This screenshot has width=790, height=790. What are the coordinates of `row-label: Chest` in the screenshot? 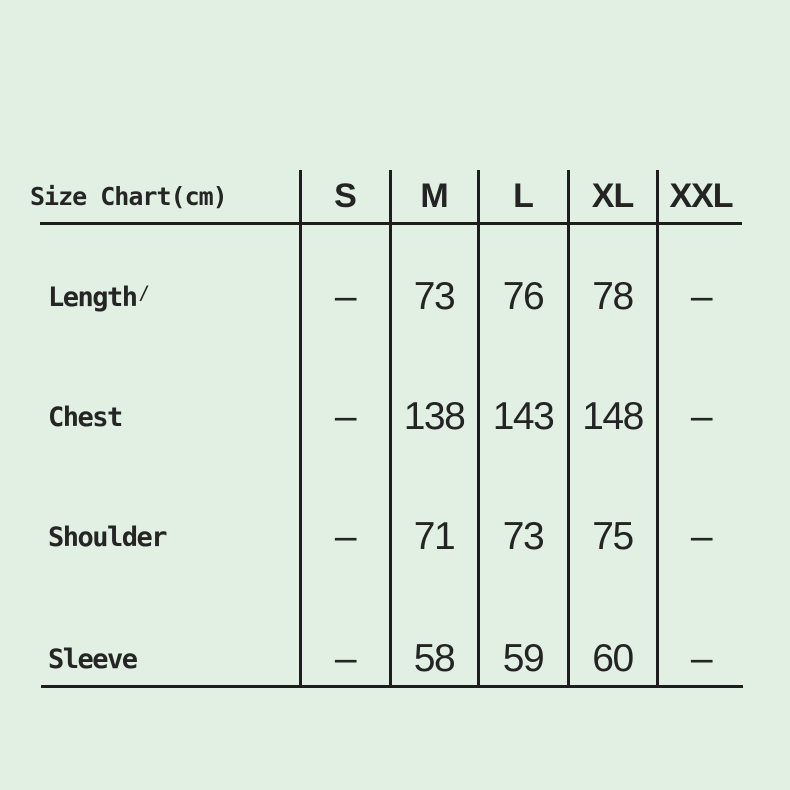 It's located at (170, 417).